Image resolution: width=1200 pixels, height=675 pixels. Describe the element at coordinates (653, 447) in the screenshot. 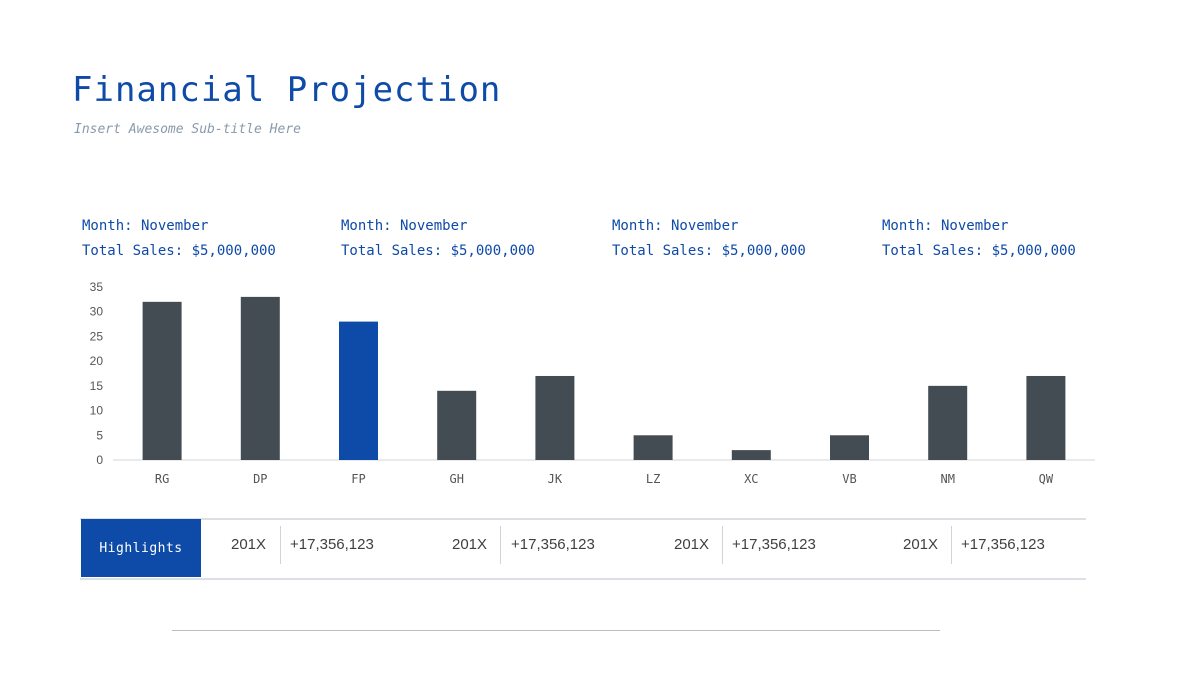

I see `bar-lz` at that location.